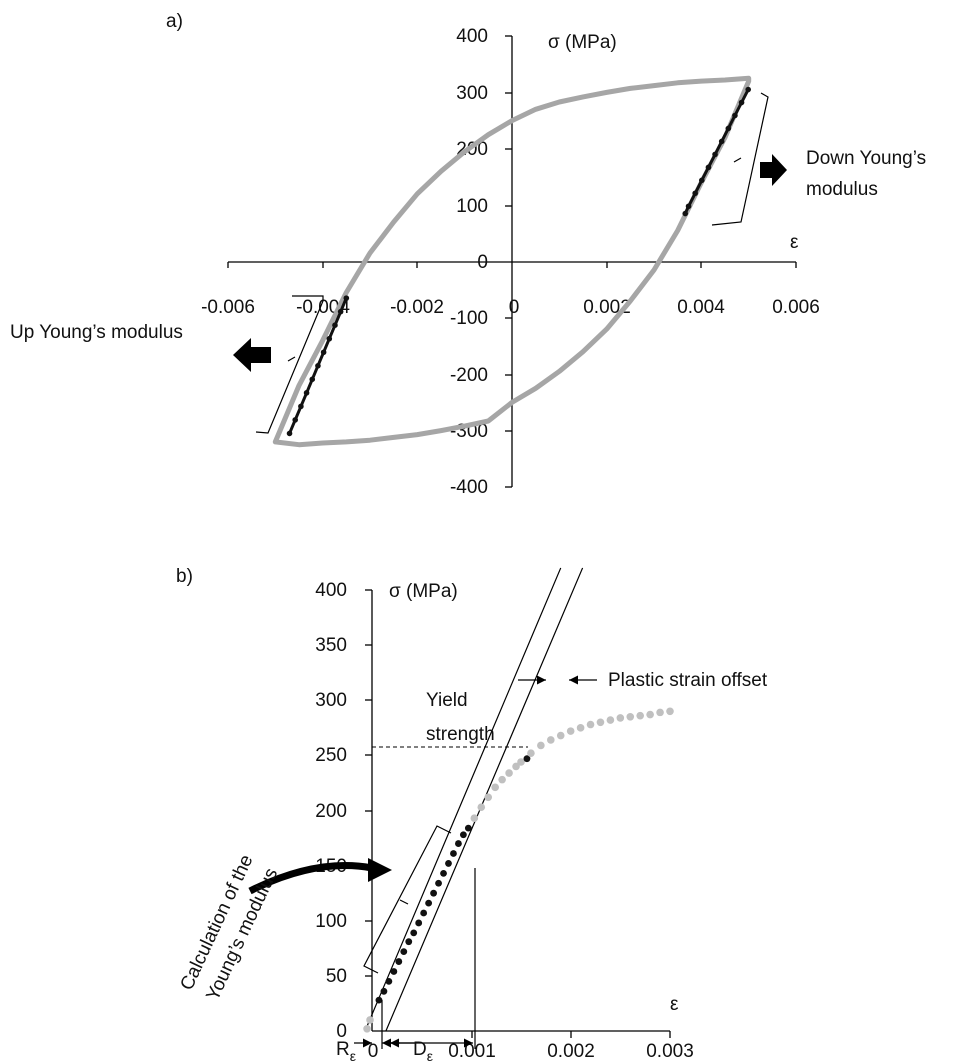 This screenshot has height=1063, width=968. Describe the element at coordinates (341, 1031) in the screenshot. I see `chart-b-y-tick-label: 0` at that location.